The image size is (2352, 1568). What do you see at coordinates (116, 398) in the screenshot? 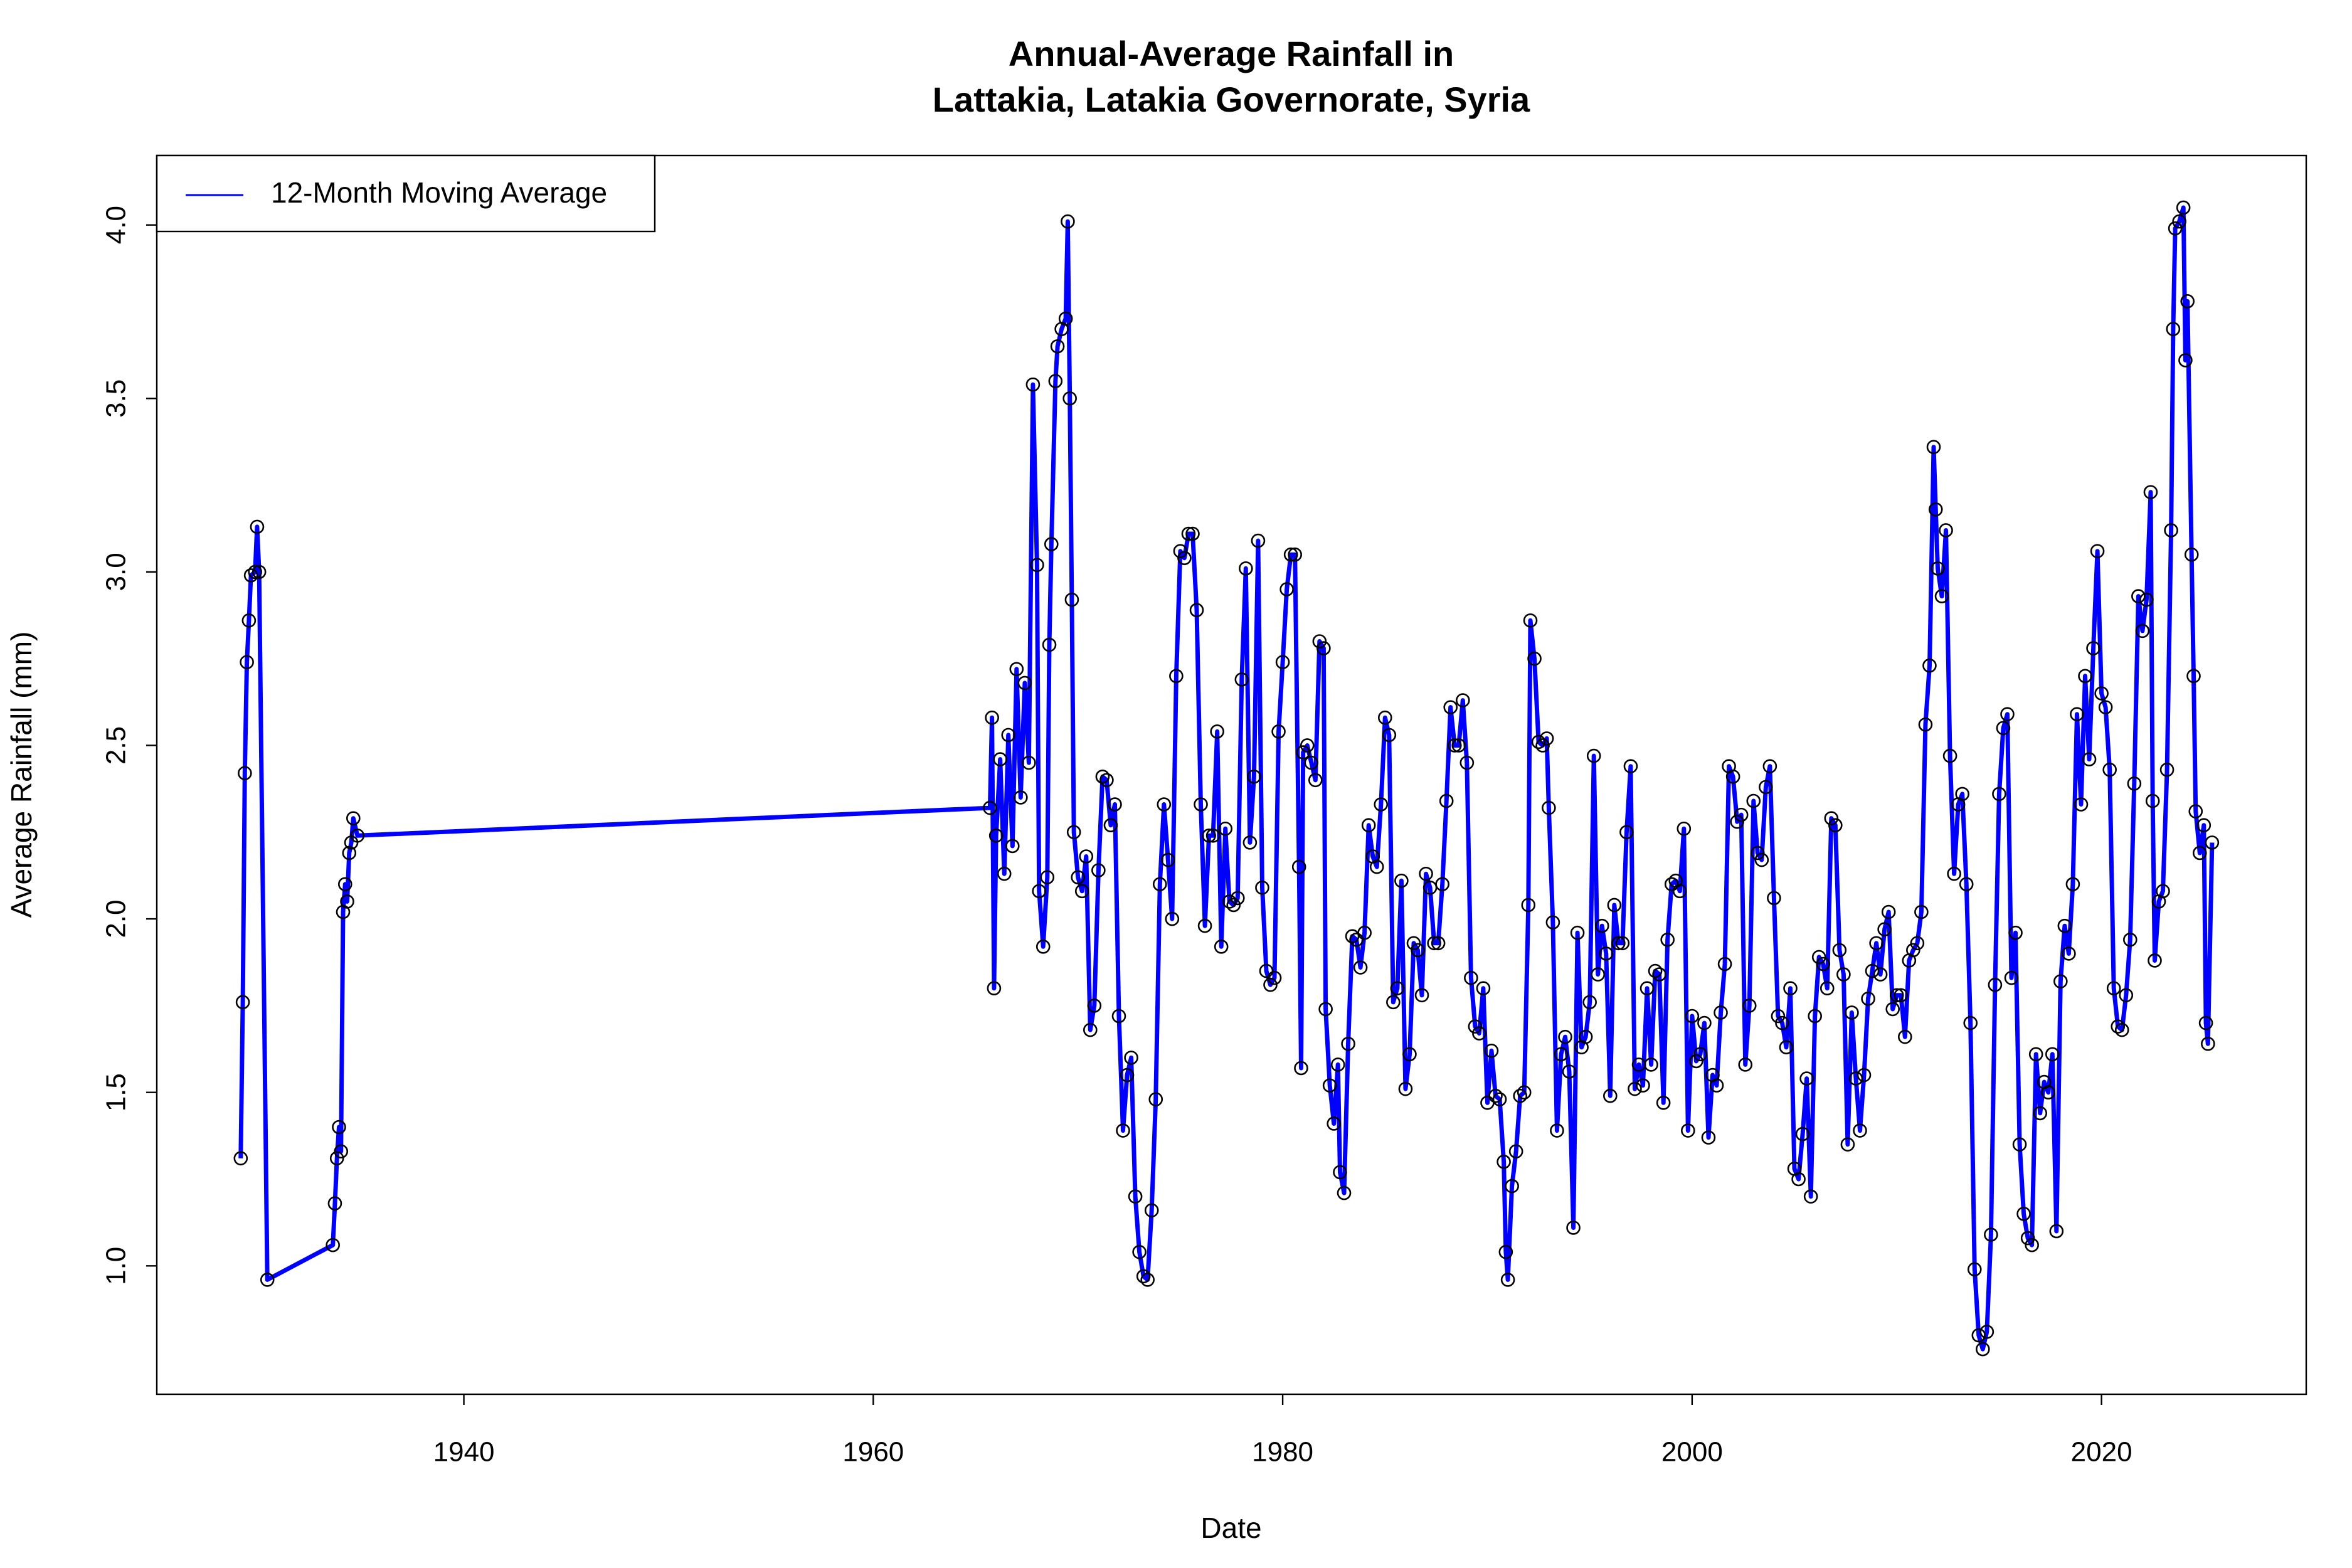
I see `y-tick-label: 3.5` at bounding box center [116, 398].